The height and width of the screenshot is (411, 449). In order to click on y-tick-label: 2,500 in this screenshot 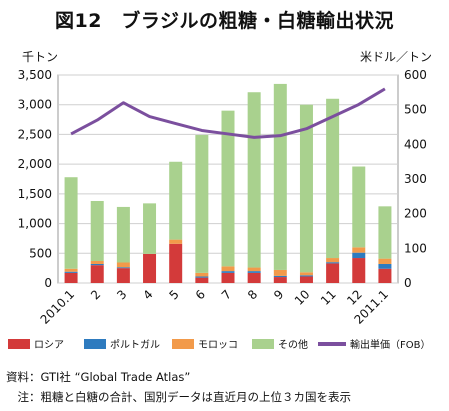, I will do `click(35, 134)`.